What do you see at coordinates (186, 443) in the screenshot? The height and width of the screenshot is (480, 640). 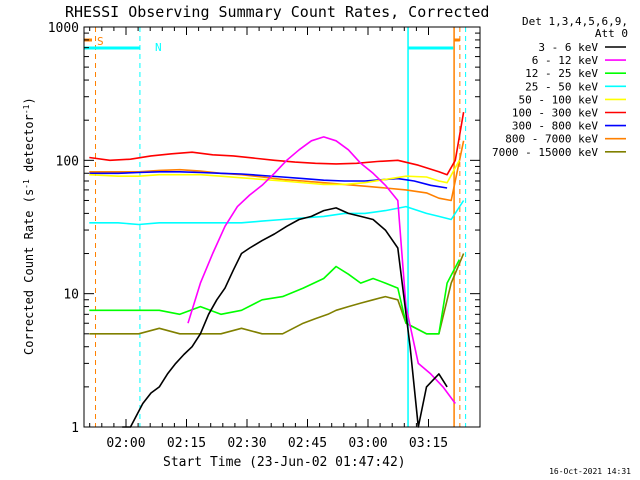 I see `x-tick-label: 02:15` at bounding box center [186, 443].